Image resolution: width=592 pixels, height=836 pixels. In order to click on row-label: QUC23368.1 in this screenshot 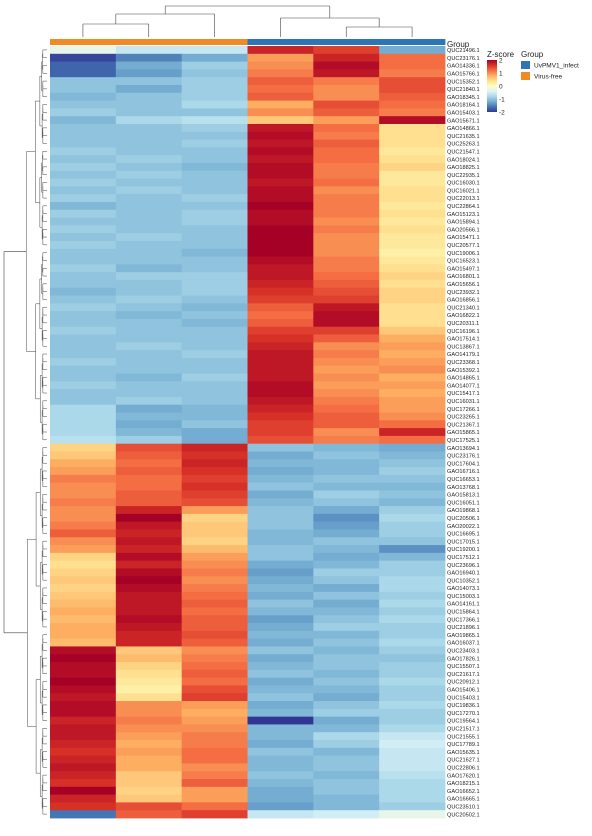, I will do `click(463, 363)`.